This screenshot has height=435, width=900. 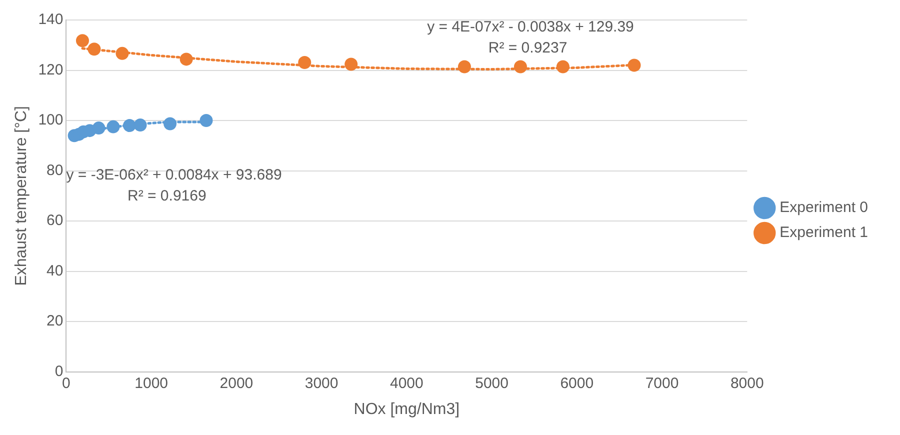 What do you see at coordinates (407, 383) in the screenshot?
I see `x-tick-label: 4000` at bounding box center [407, 383].